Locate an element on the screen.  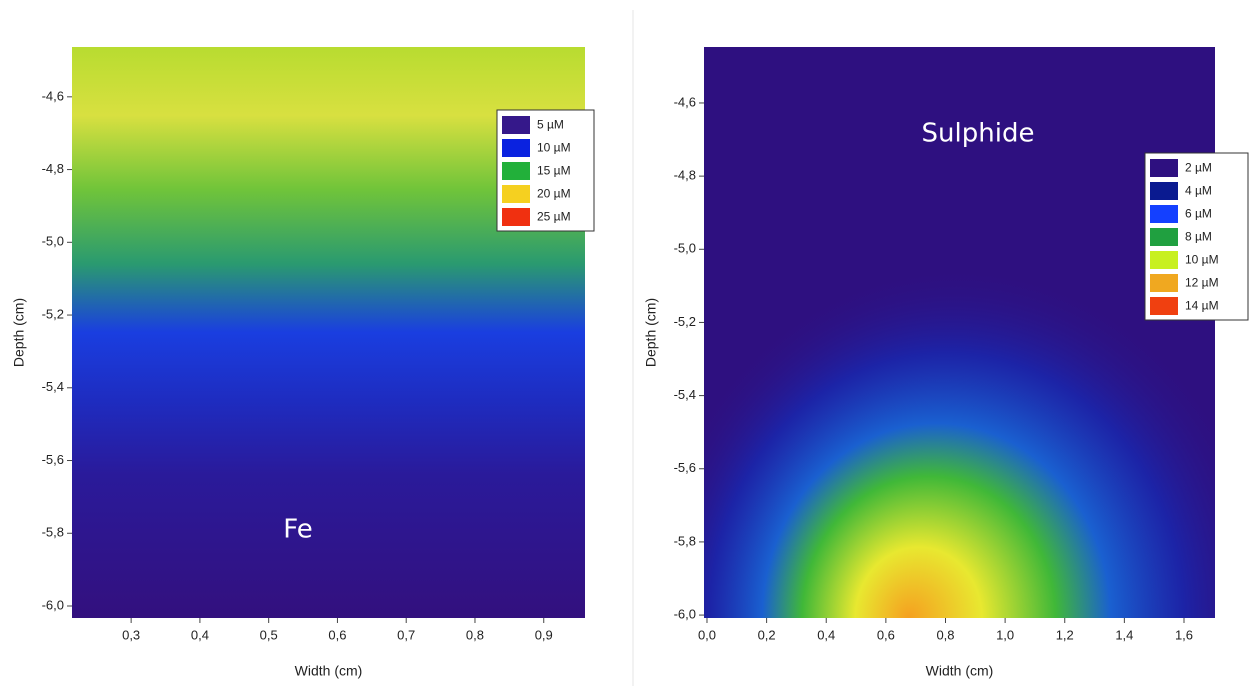
x-tick-label: 1,6 is located at coordinates (1184, 634).